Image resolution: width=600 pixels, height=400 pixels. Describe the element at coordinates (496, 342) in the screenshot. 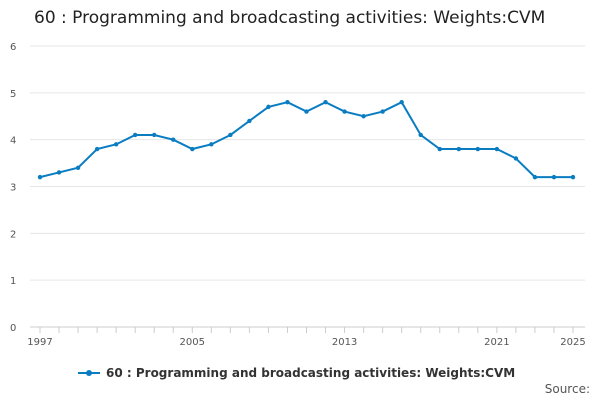

I see `x-tick-label: 2021` at that location.